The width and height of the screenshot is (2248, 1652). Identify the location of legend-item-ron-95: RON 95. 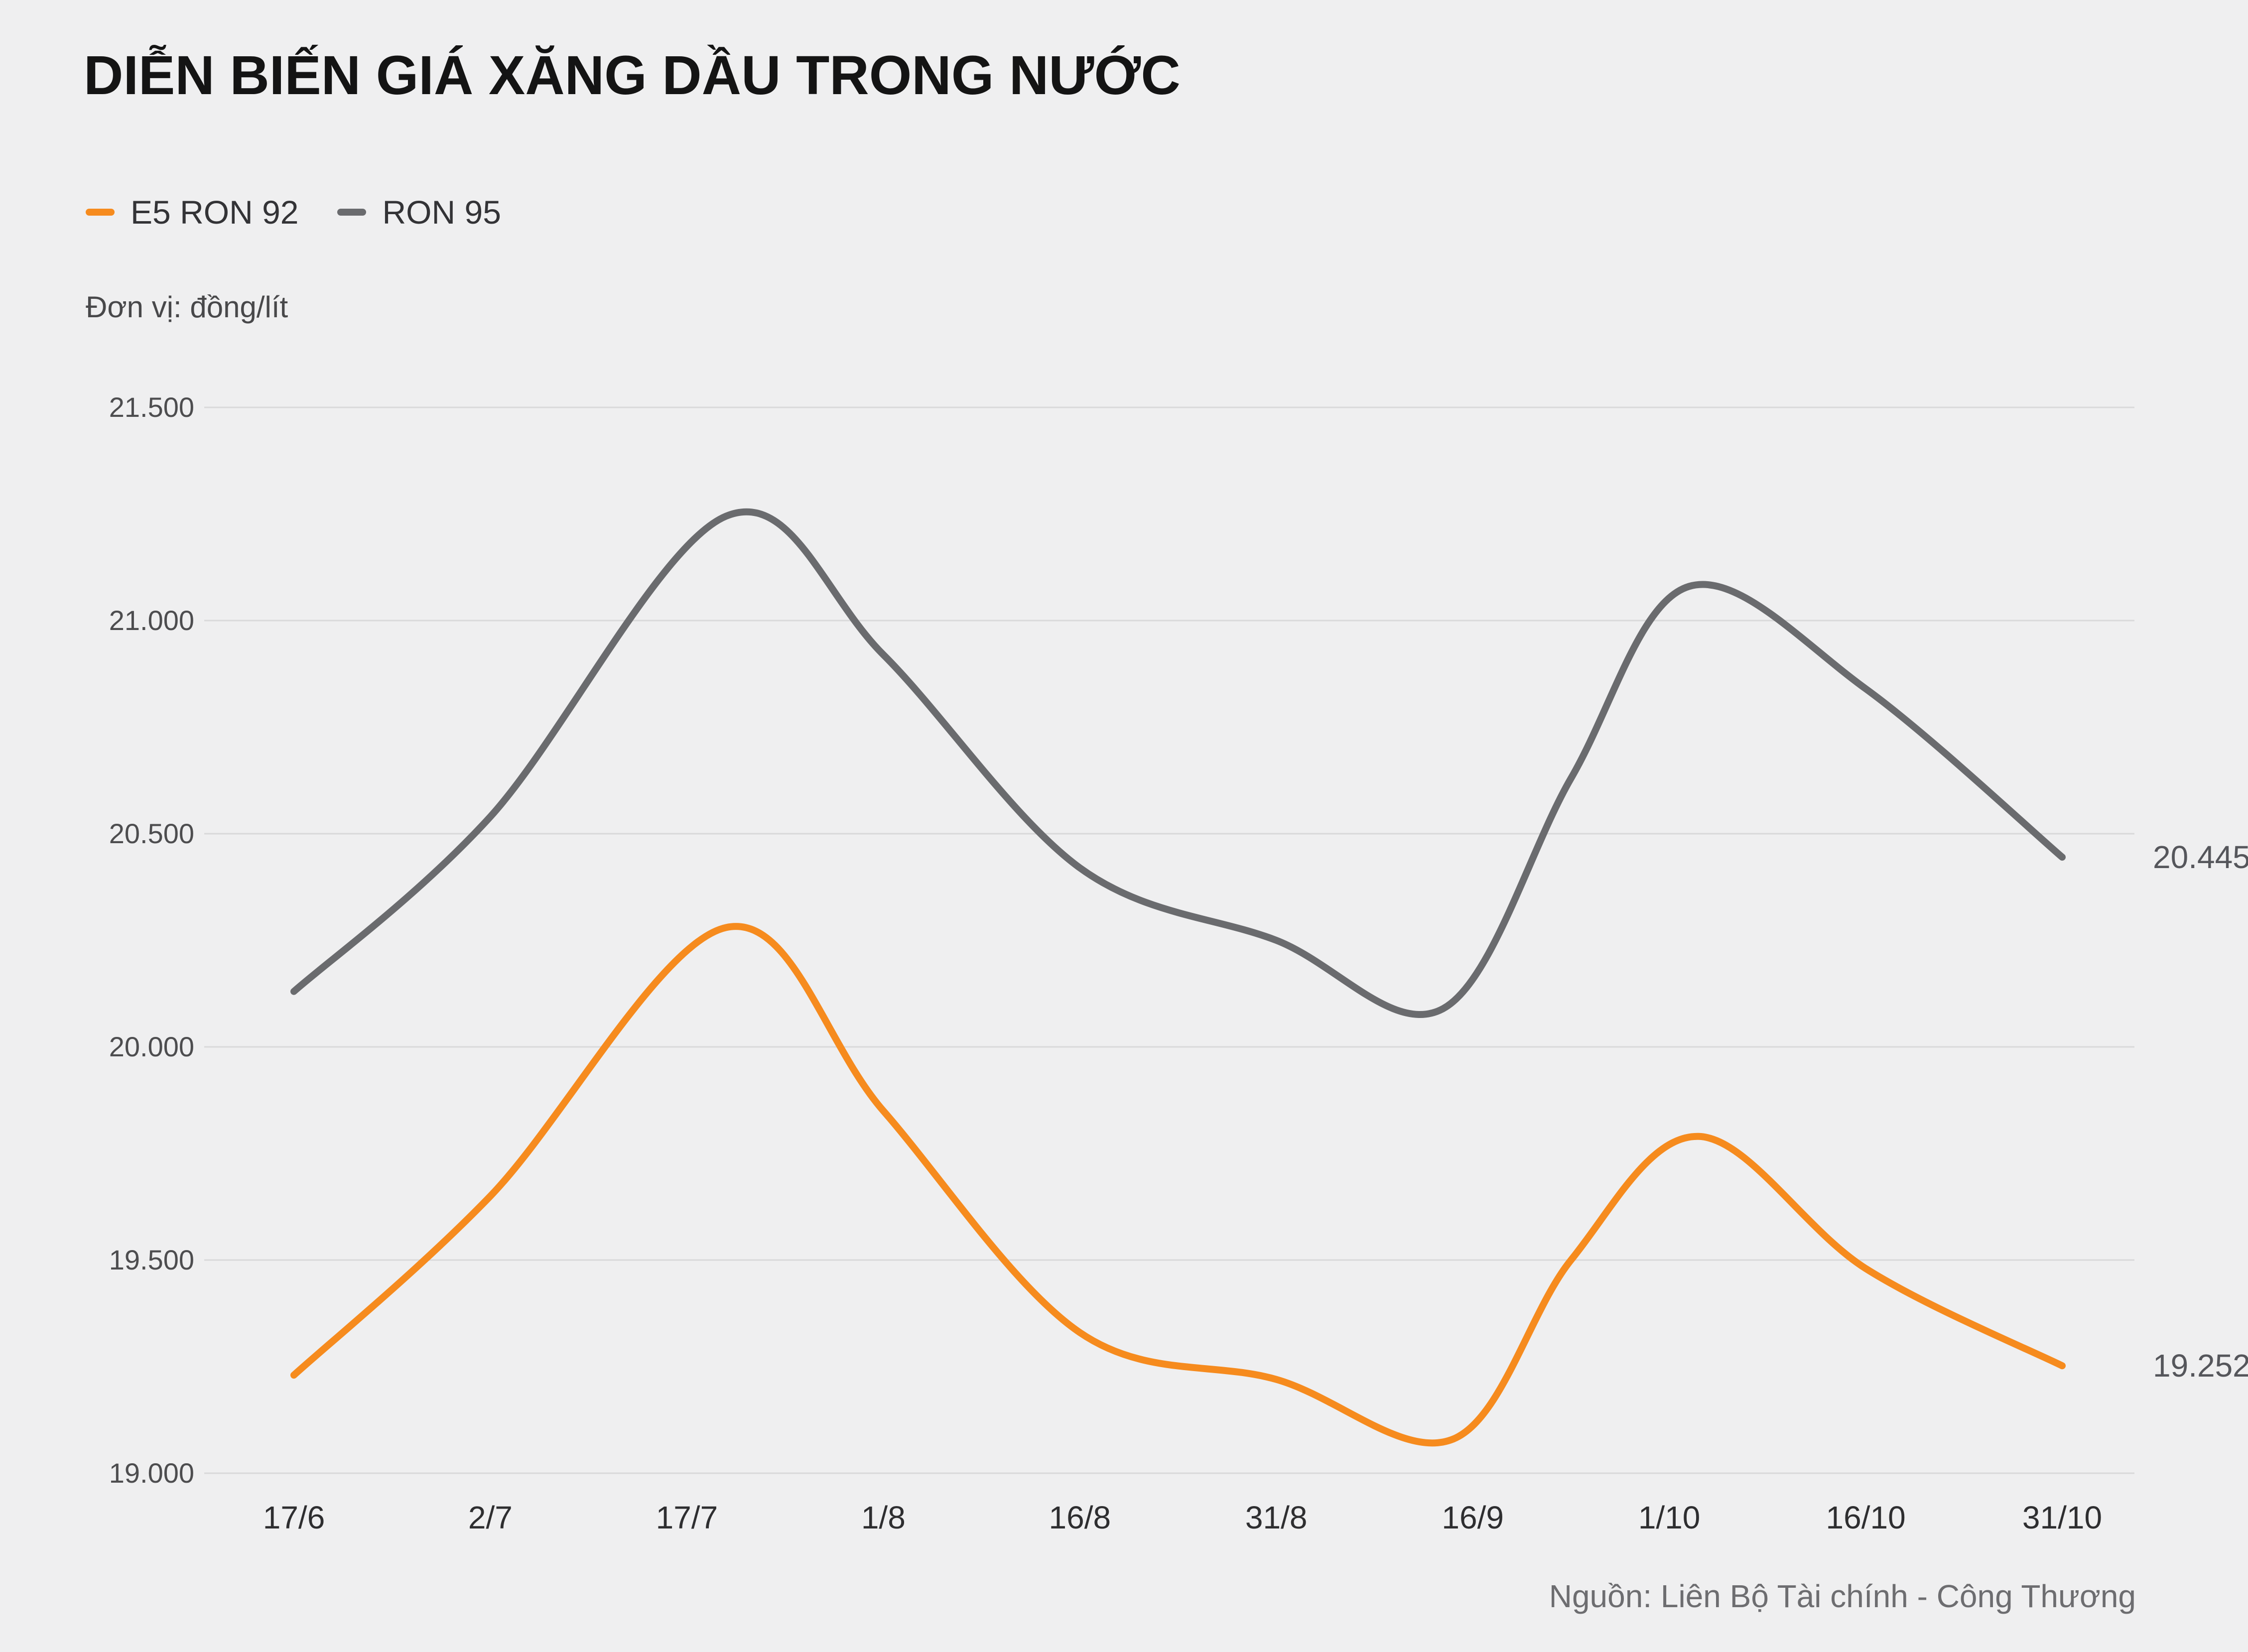
(419, 212).